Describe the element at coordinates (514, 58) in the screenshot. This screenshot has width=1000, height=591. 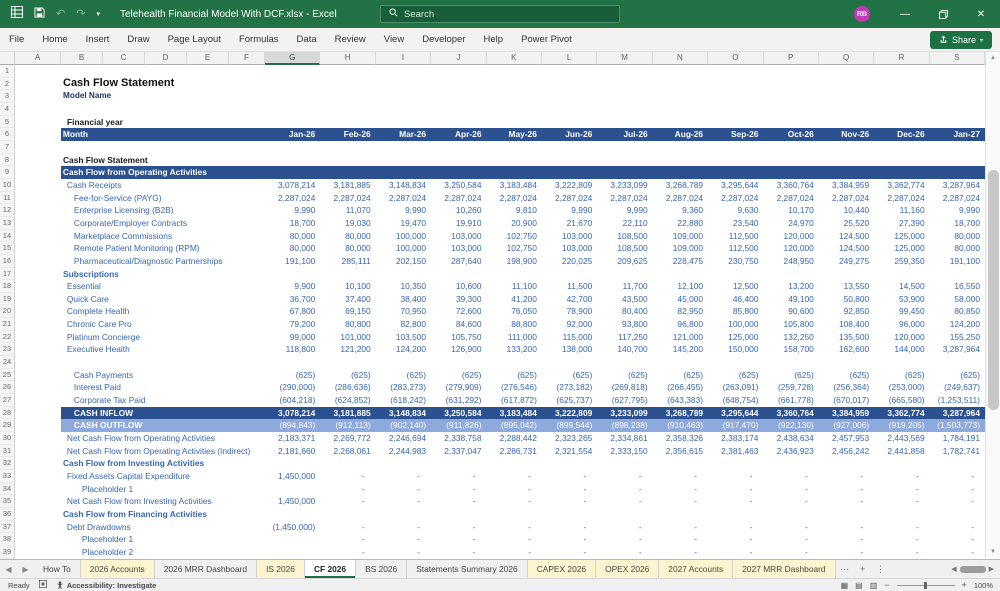
I see `column-header-K: K` at that location.